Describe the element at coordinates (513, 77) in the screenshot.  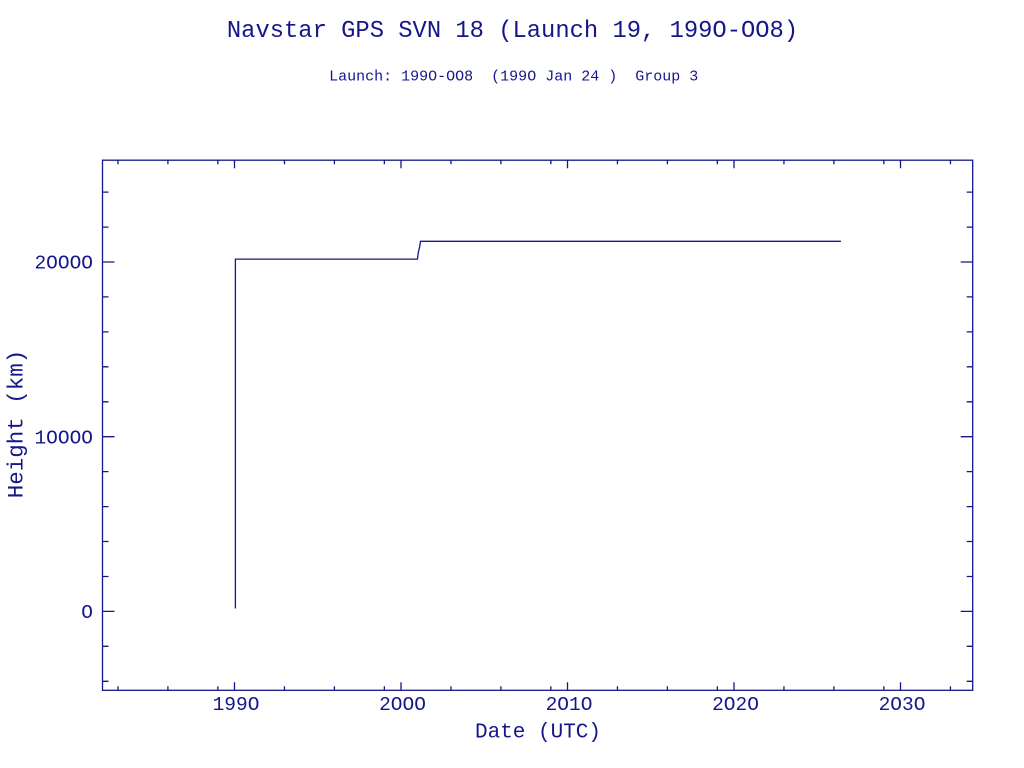
I see `svg-text:Launch: 199O-OO8 (199O Jan 24: Launch: 199O-OO8 (199O Jan 24 ) Group 3` at that location.